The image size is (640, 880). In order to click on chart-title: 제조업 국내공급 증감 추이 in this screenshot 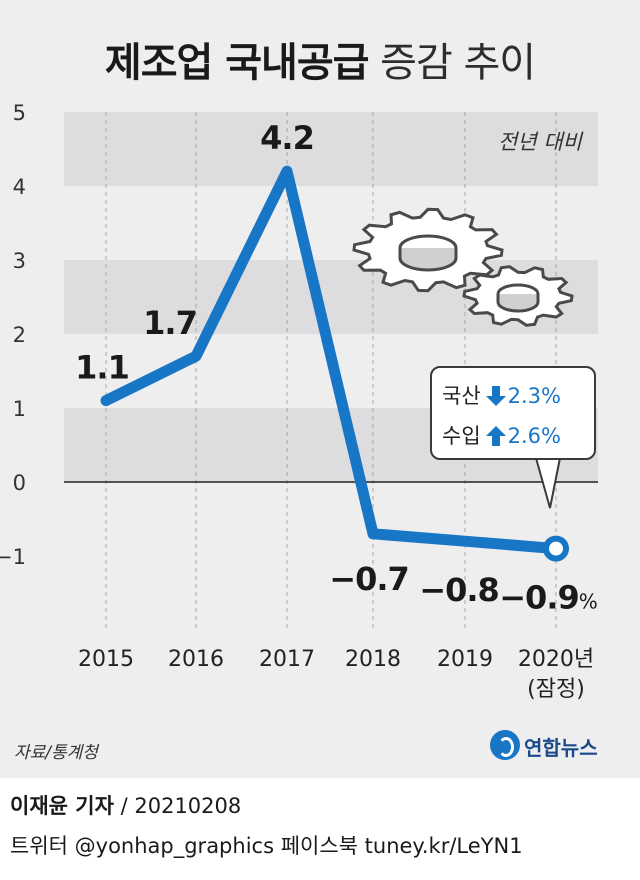, I will do `click(320, 59)`.